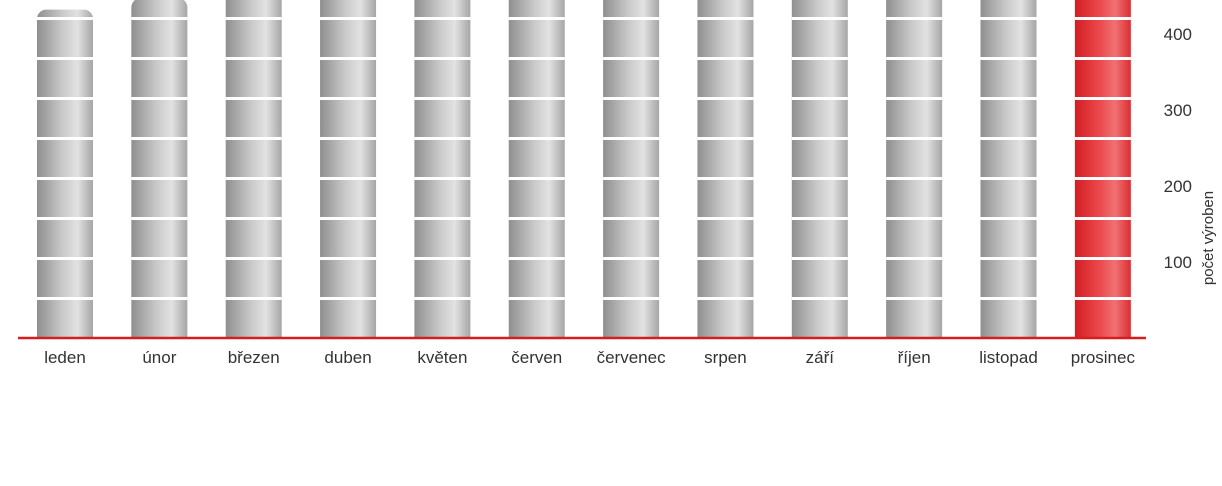 This screenshot has width=1222, height=486. What do you see at coordinates (442, 174) in the screenshot?
I see `bar-květen` at bounding box center [442, 174].